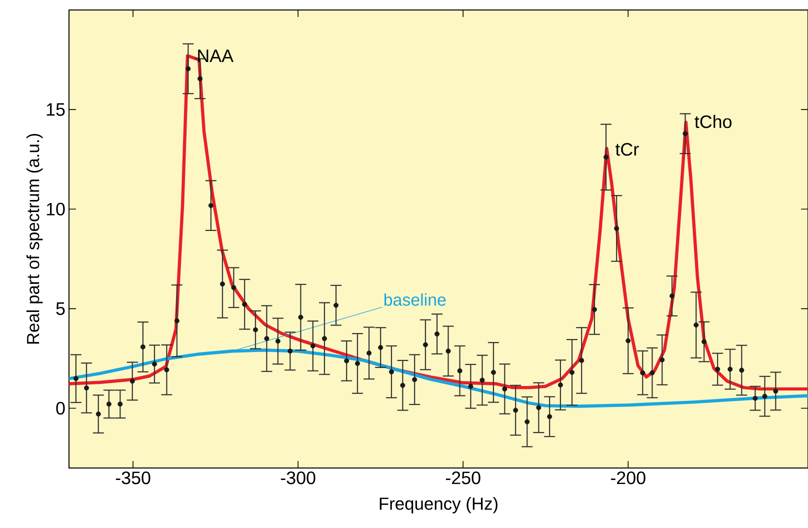 The width and height of the screenshot is (808, 528). What do you see at coordinates (34, 239) in the screenshot?
I see `y-axis-title: Real part of spectrum (a.u.)` at bounding box center [34, 239].